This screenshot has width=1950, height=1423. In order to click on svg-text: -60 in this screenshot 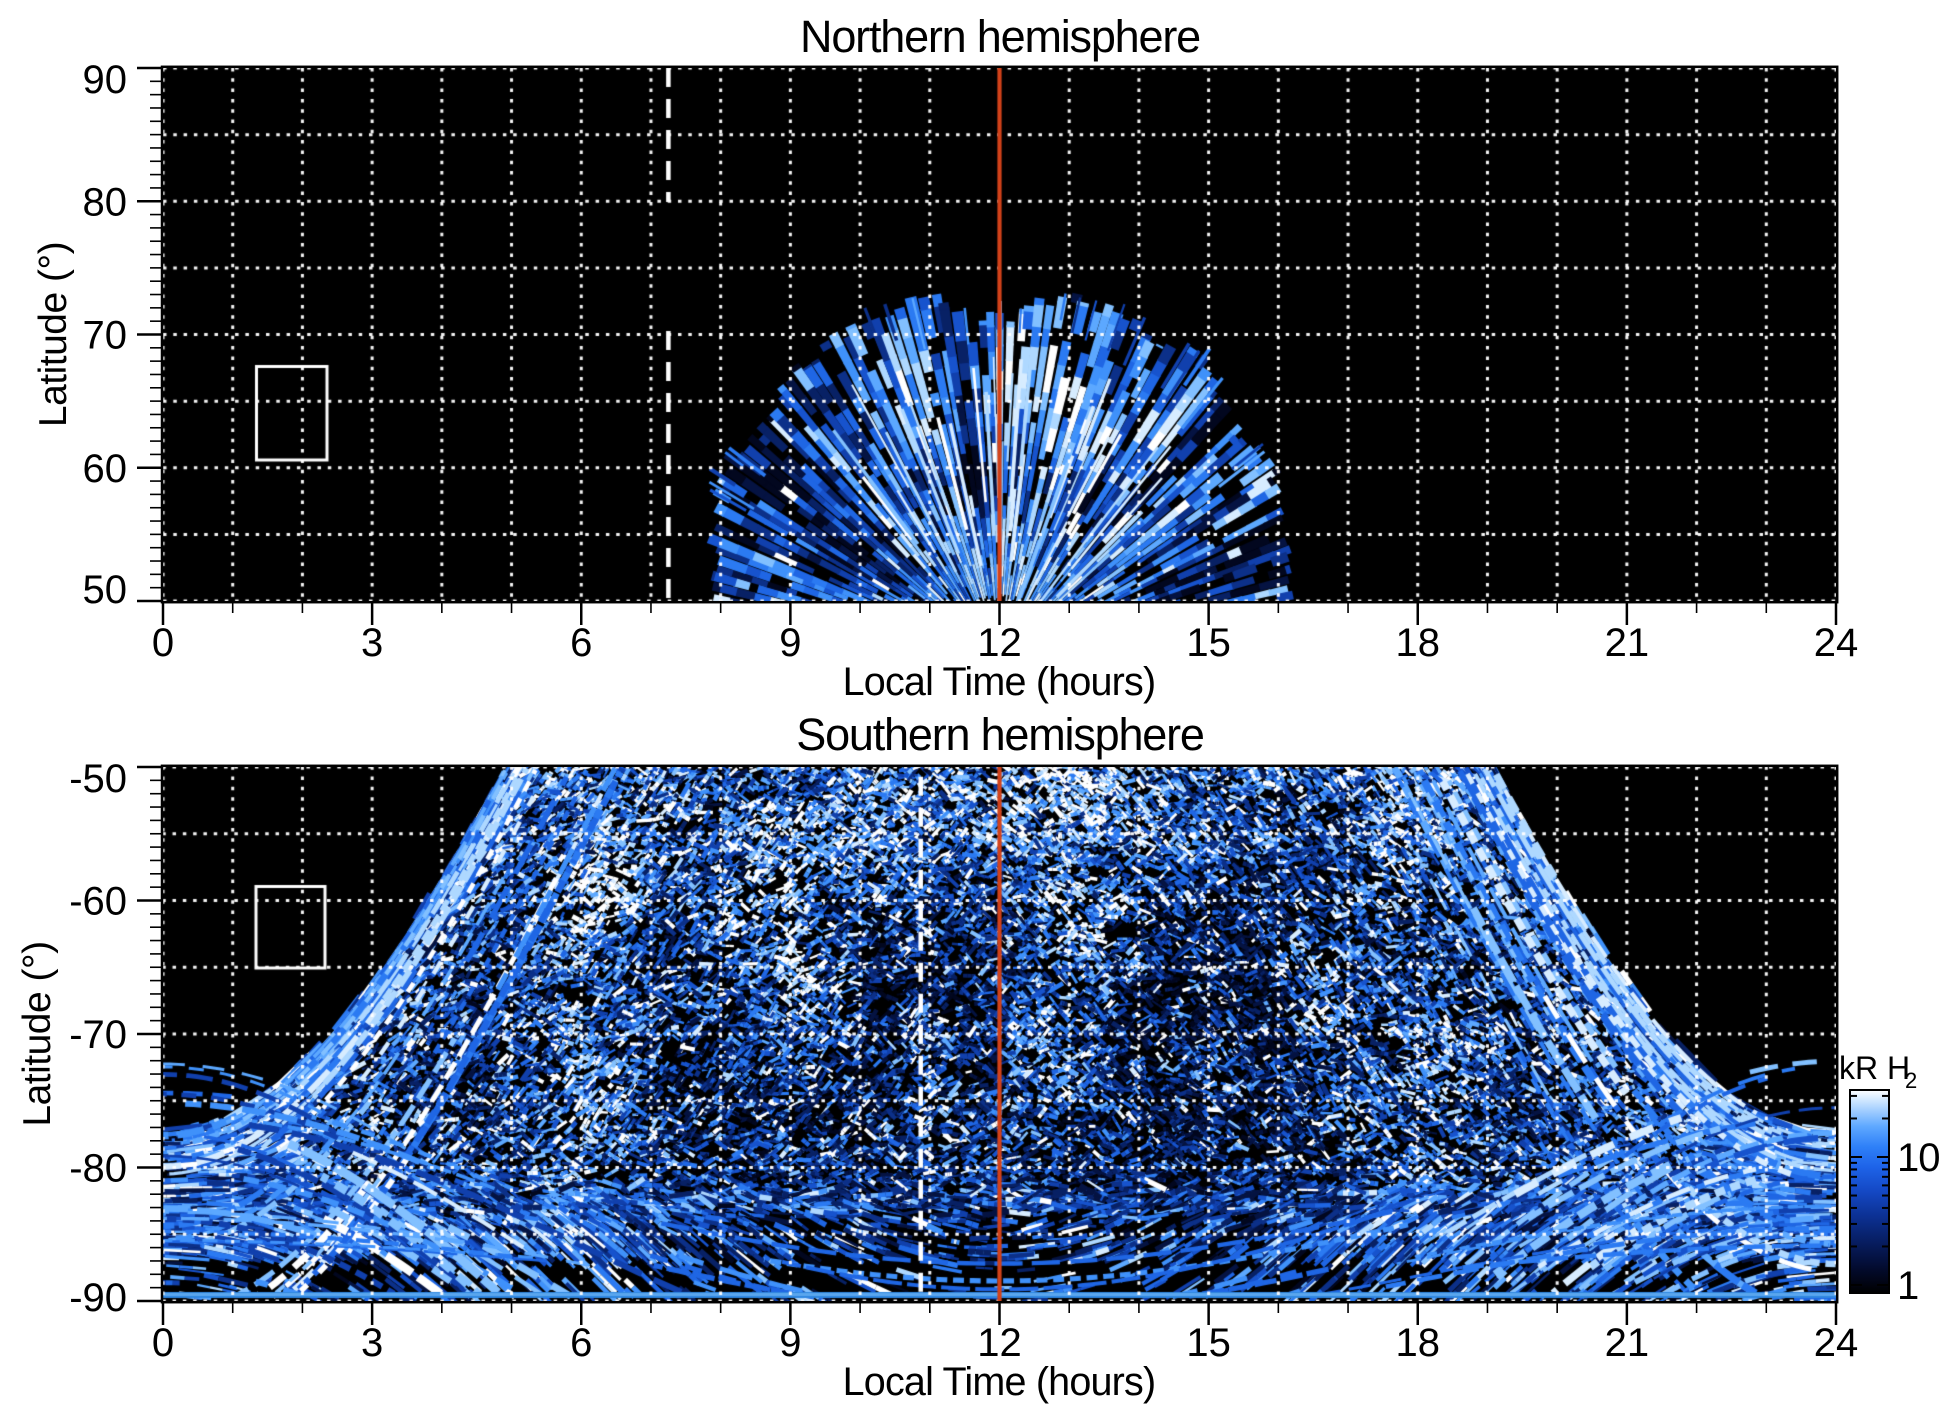, I will do `click(98, 902)`.